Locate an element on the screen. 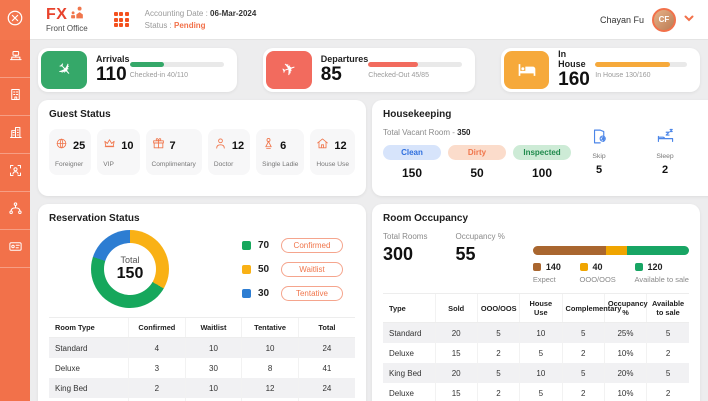  app-logo: FX Front Office is located at coordinates (67, 19).